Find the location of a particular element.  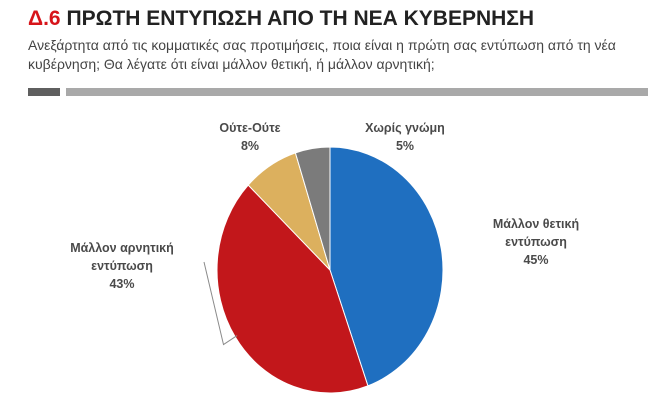

slice-label-2: Ούτε-Ούτε 8% is located at coordinates (249, 137).